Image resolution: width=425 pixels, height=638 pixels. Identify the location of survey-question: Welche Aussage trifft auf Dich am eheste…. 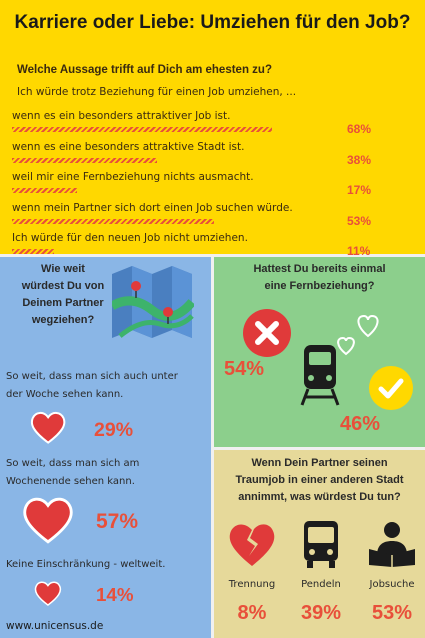
(144, 70).